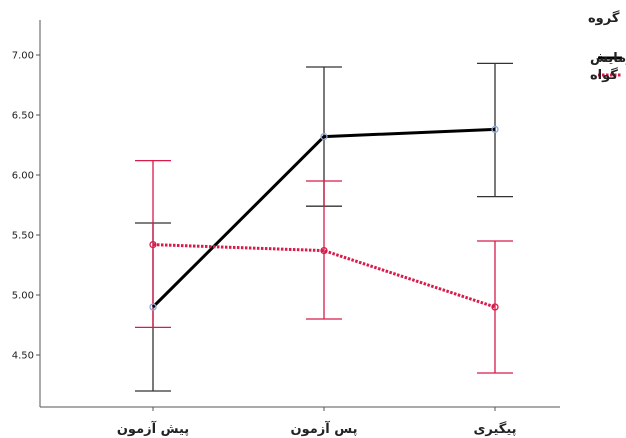 The height and width of the screenshot is (438, 626). Describe the element at coordinates (608, 57) in the screenshot. I see `legend-label: آزمایش` at that location.